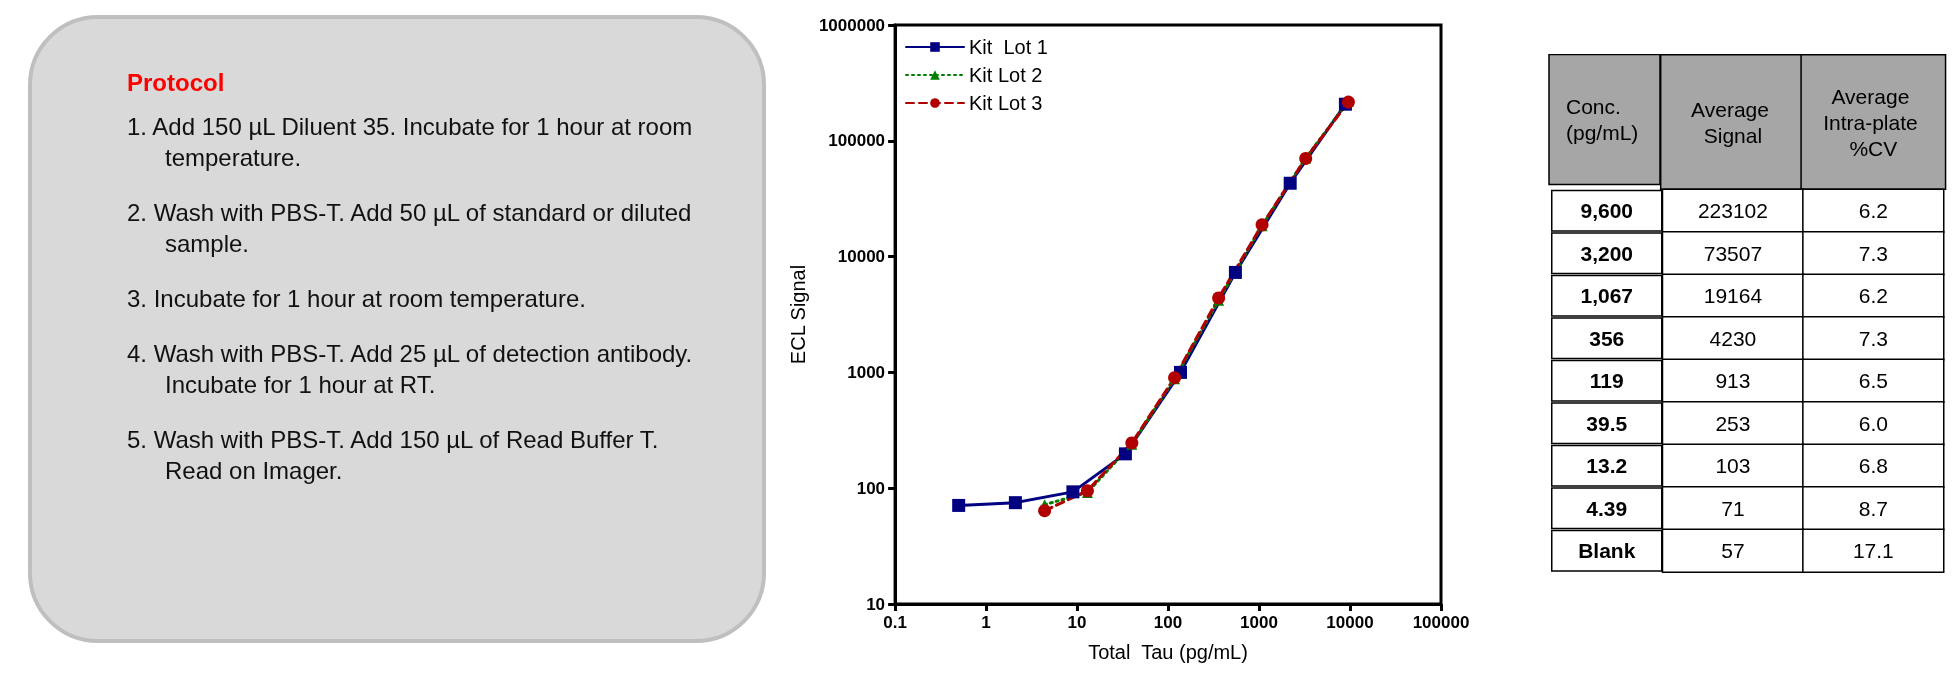 The width and height of the screenshot is (1953, 687). Describe the element at coordinates (1168, 652) in the screenshot. I see `x-axis-title: Total Tau (pg/mL)` at that location.